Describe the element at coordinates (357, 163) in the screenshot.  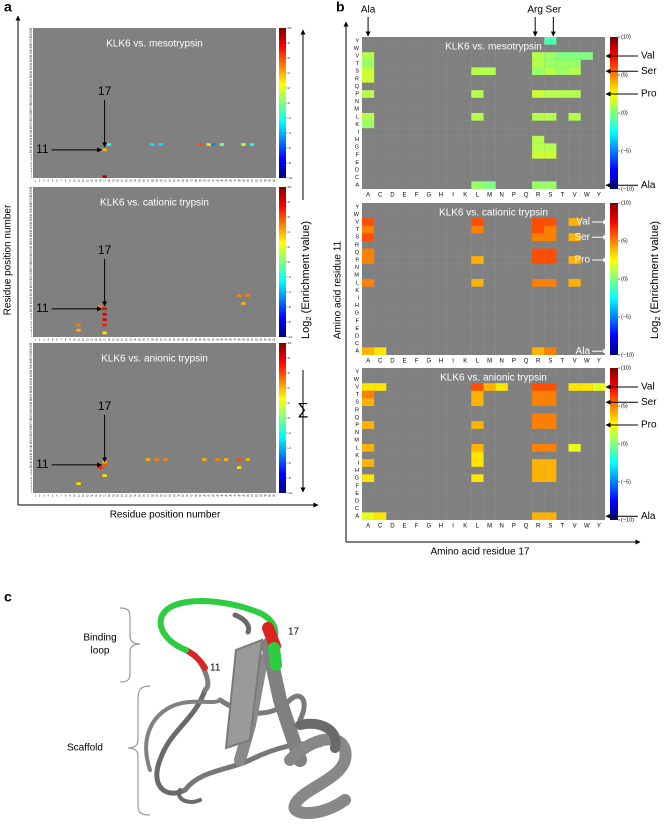
I see `y-tick-label: E` at that location.